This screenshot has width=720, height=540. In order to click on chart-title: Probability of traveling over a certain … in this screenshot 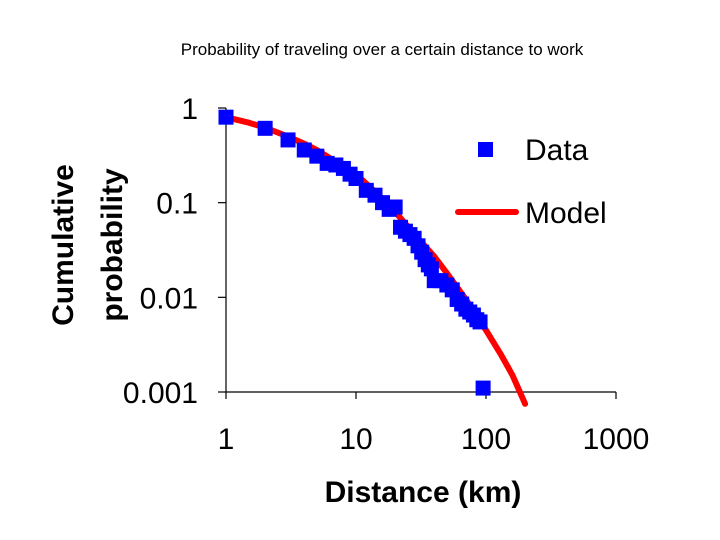, I will do `click(382, 49)`.